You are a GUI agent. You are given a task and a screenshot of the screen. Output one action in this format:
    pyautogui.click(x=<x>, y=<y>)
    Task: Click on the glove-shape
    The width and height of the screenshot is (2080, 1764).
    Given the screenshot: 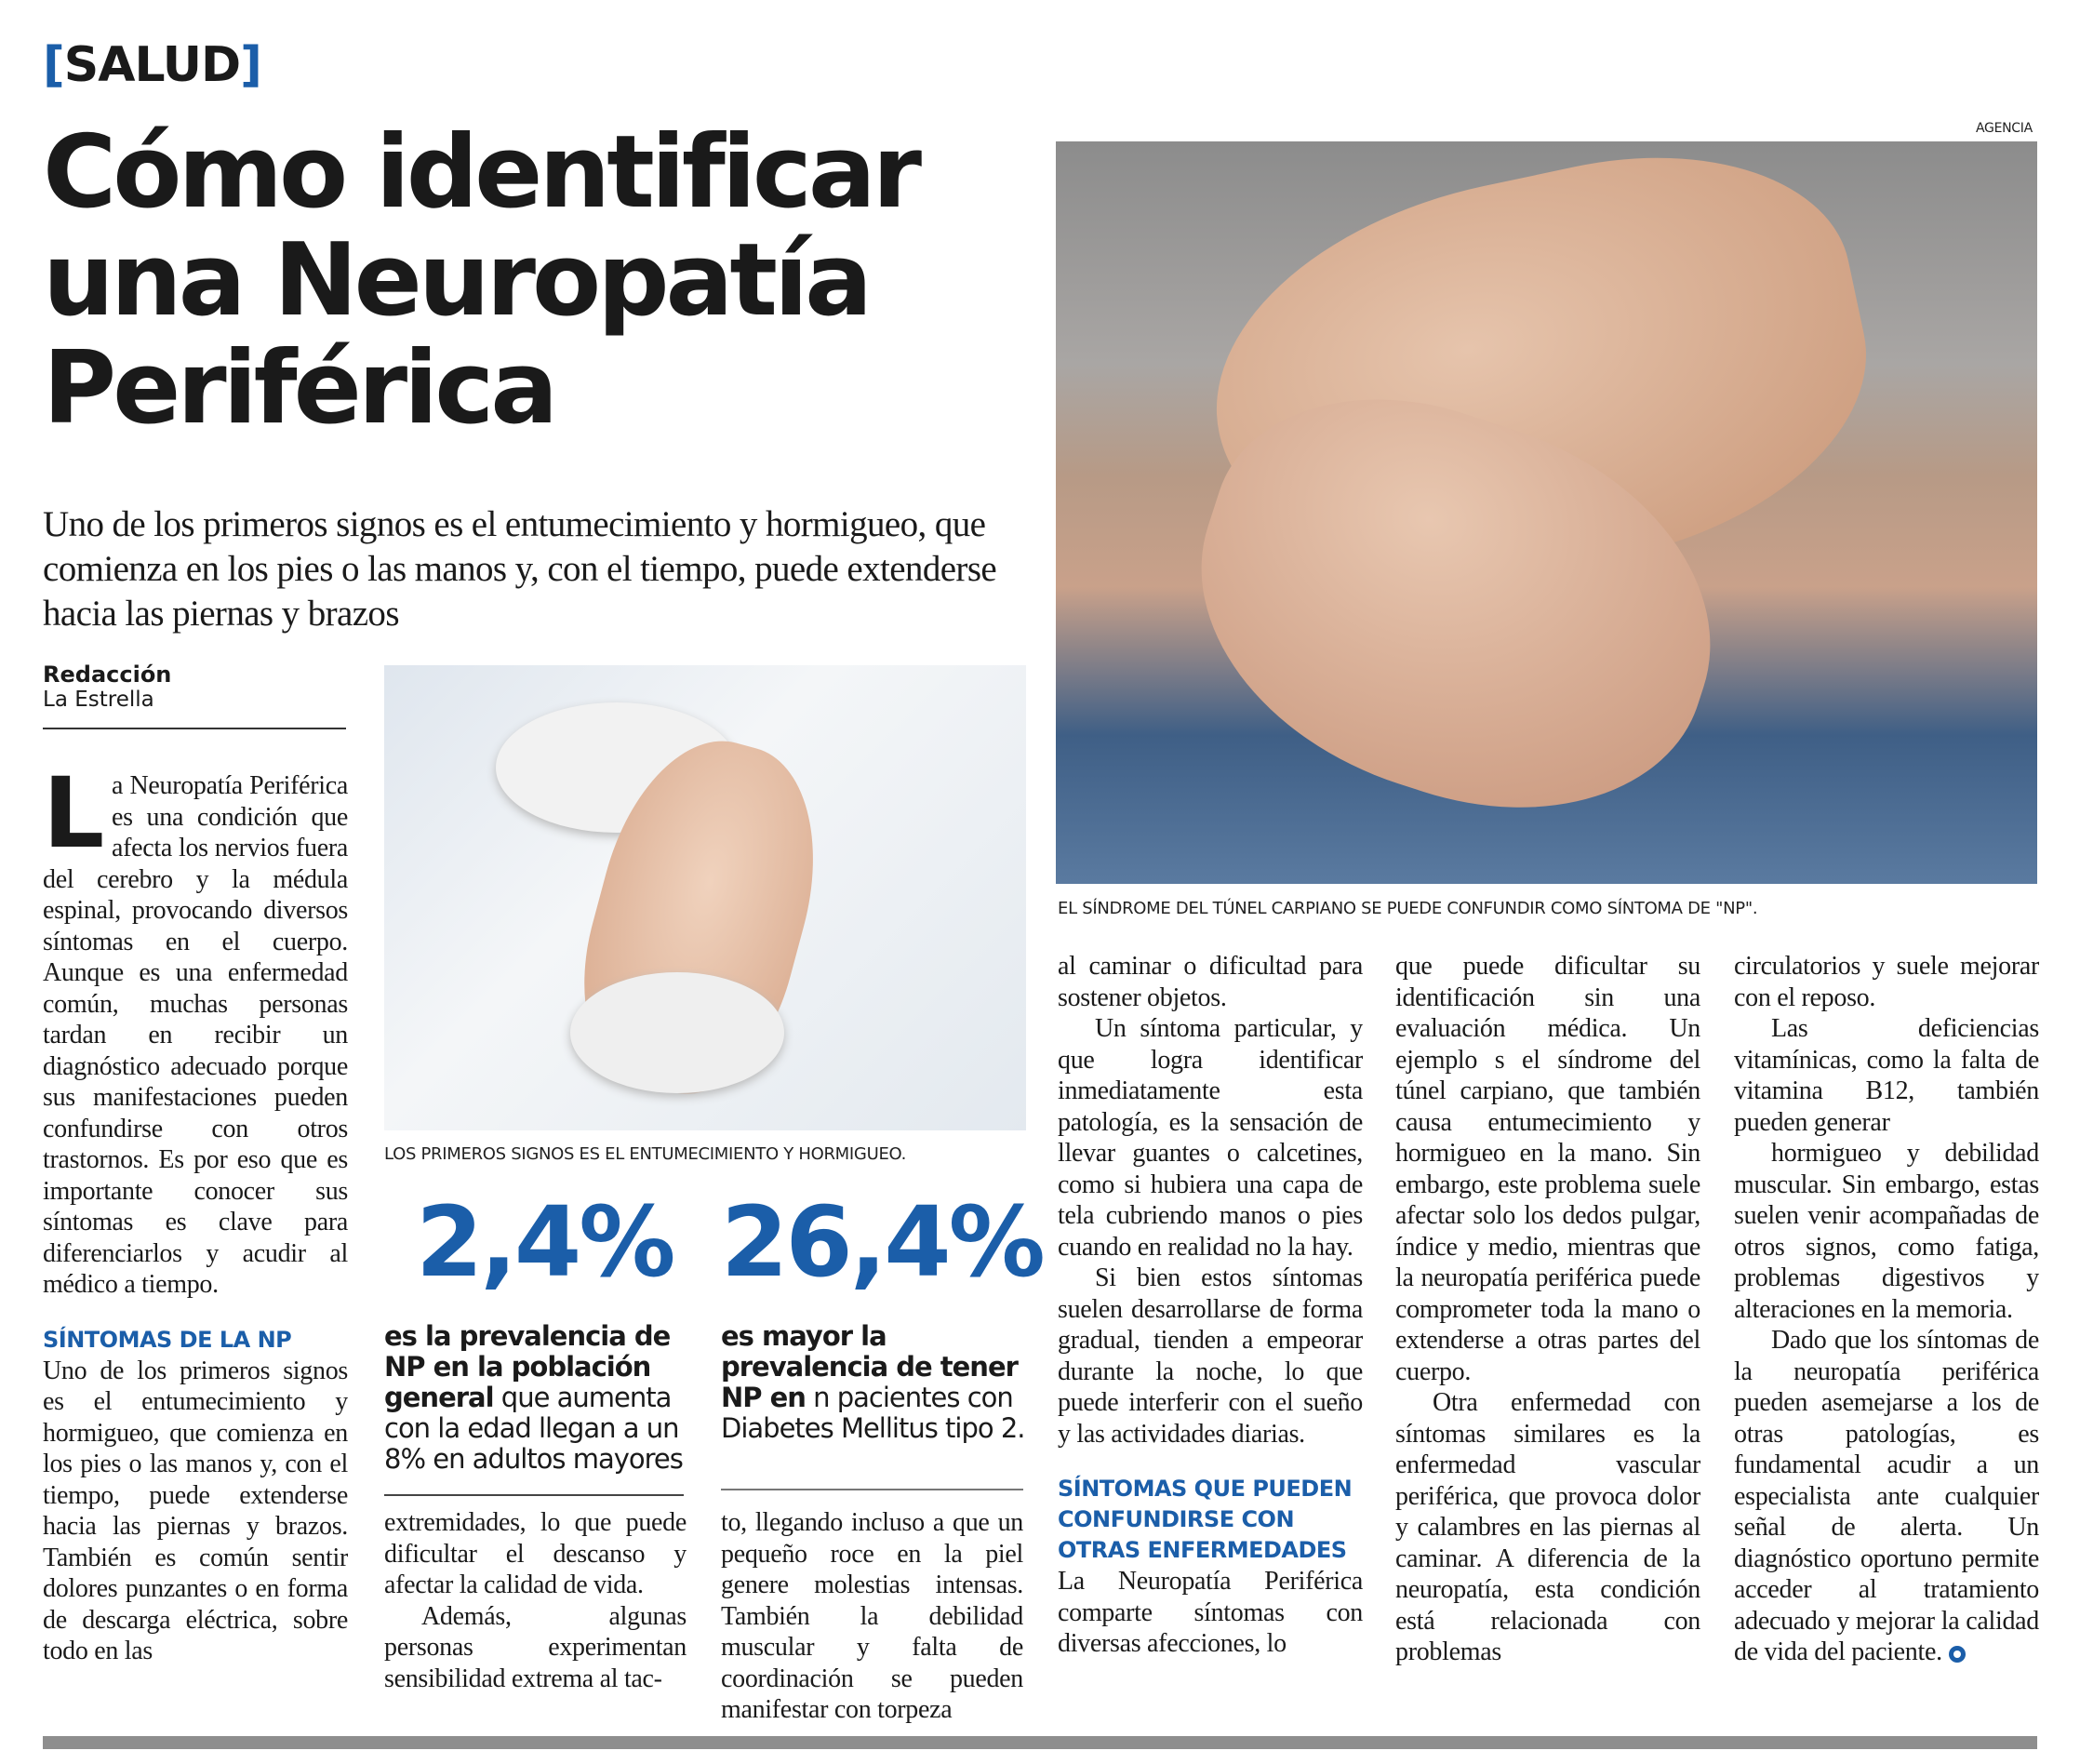 What is the action you would take?
    pyautogui.click(x=677, y=1032)
    